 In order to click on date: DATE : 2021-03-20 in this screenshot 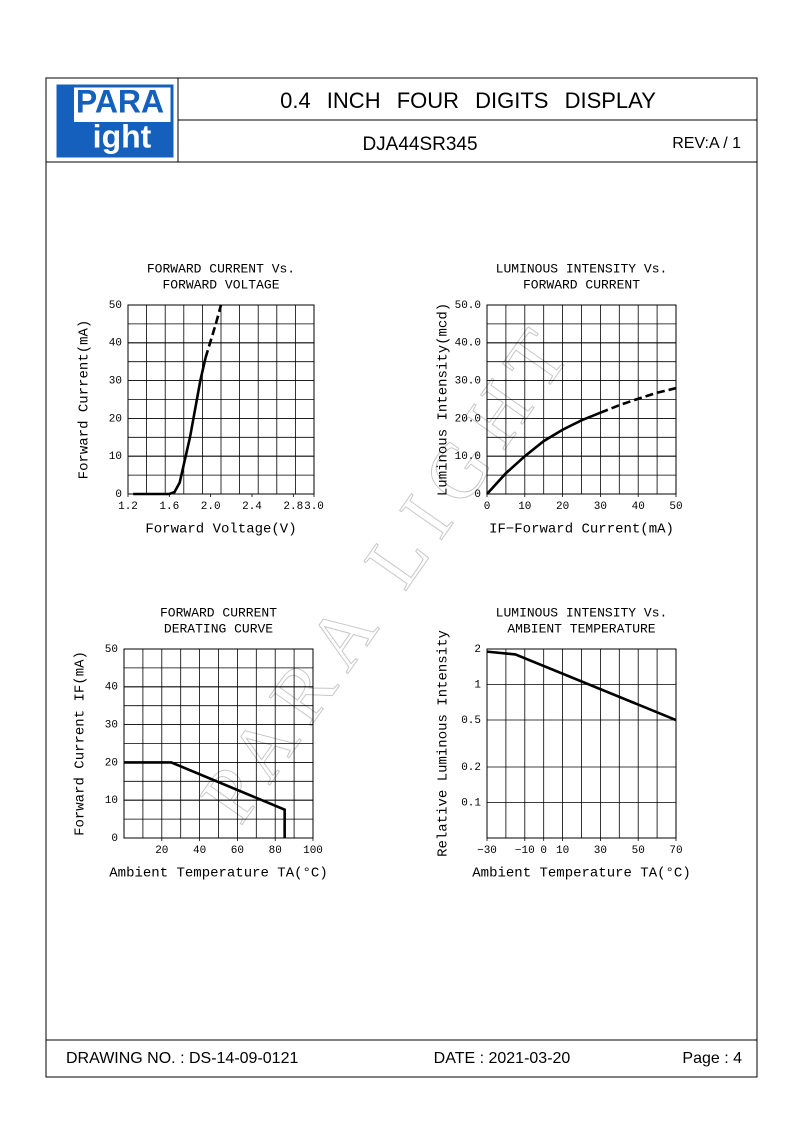, I will do `click(502, 1058)`.